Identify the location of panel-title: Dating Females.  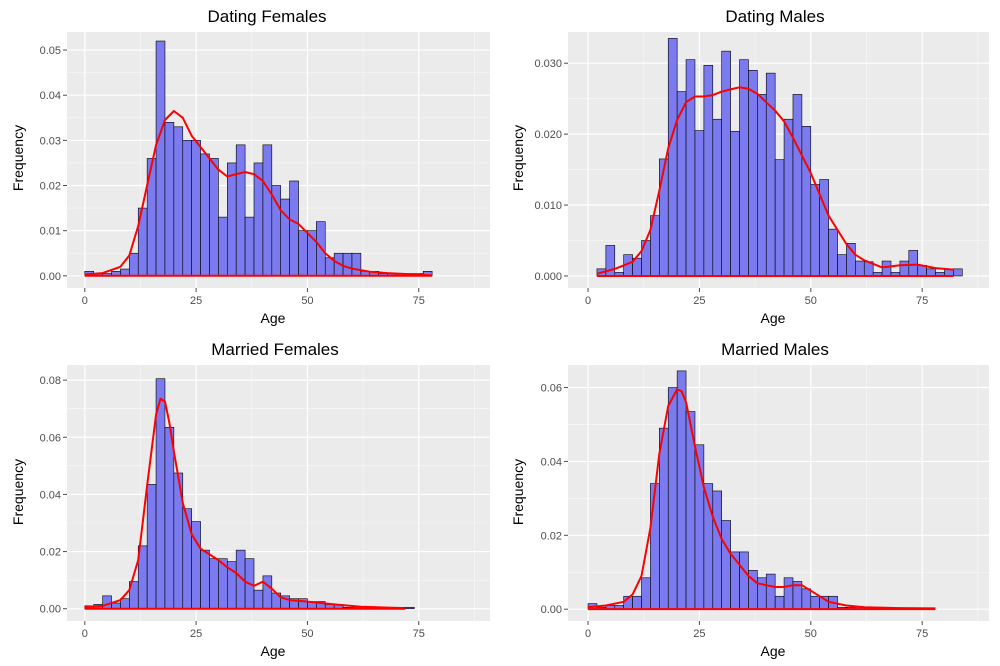
(266, 16).